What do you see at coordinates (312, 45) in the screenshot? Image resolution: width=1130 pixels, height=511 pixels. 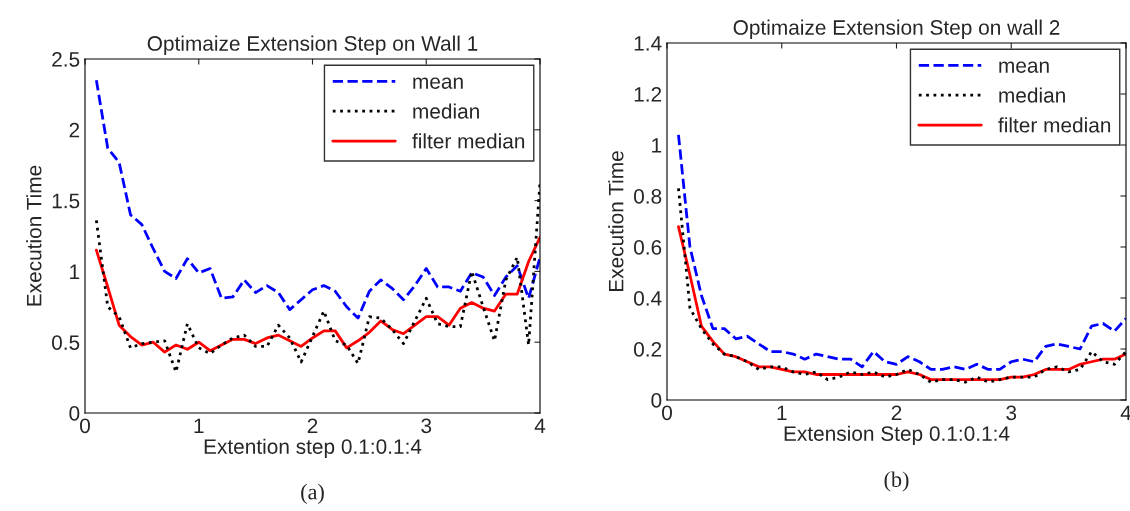 I see `chart-title: Optimaize Extension Step on Wall 1` at bounding box center [312, 45].